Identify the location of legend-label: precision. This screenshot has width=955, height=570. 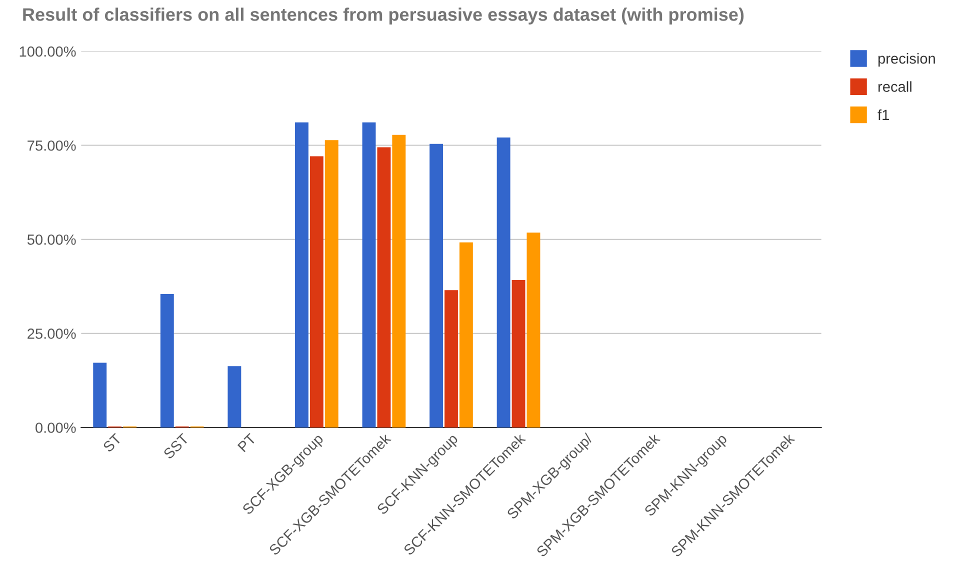
(906, 60).